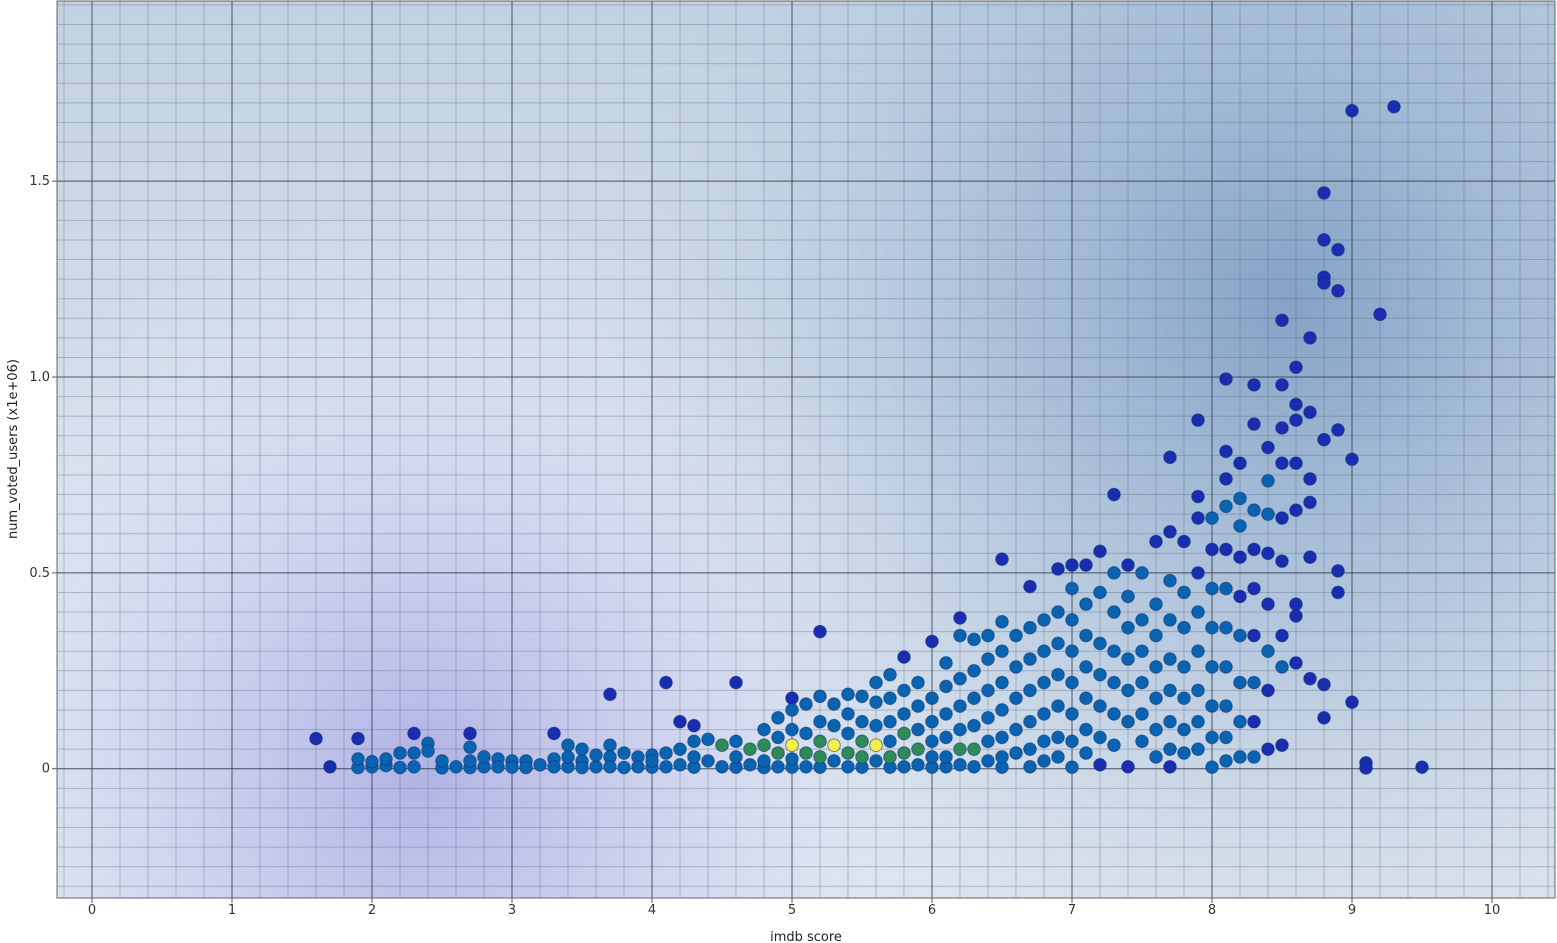 The height and width of the screenshot is (943, 1557). Describe the element at coordinates (39, 377) in the screenshot. I see `y-tick-label: 1.0` at that location.